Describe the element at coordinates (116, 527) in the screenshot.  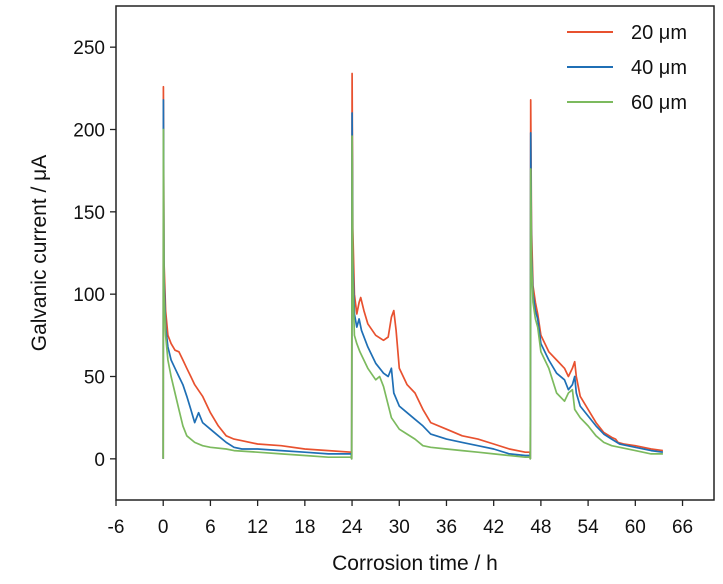
I see `x-tick-label: -6` at that location.